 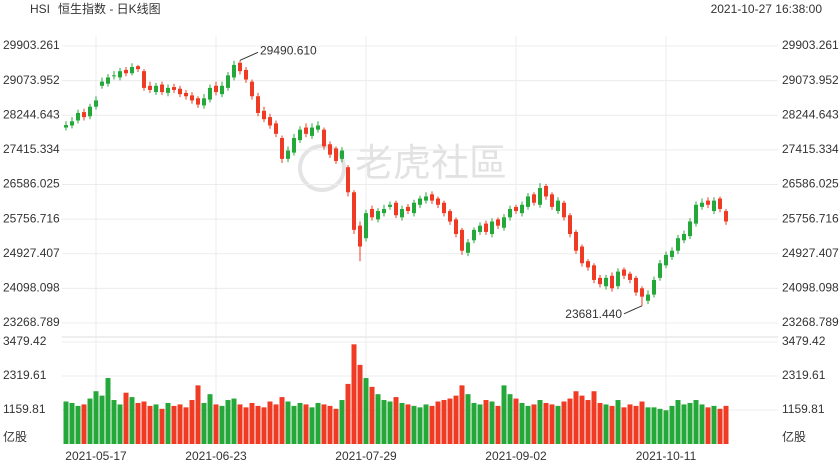 What do you see at coordinates (216, 456) in the screenshot?
I see `x-tick-label: 2021-06-23` at bounding box center [216, 456].